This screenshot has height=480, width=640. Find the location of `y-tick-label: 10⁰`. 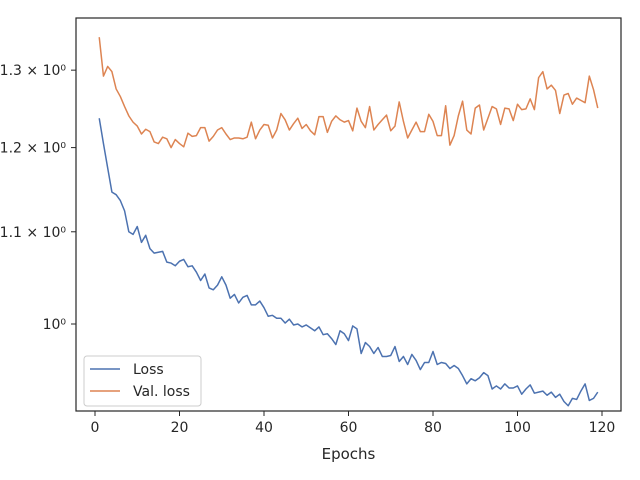

y-tick-label: 10⁰ is located at coordinates (55, 325).